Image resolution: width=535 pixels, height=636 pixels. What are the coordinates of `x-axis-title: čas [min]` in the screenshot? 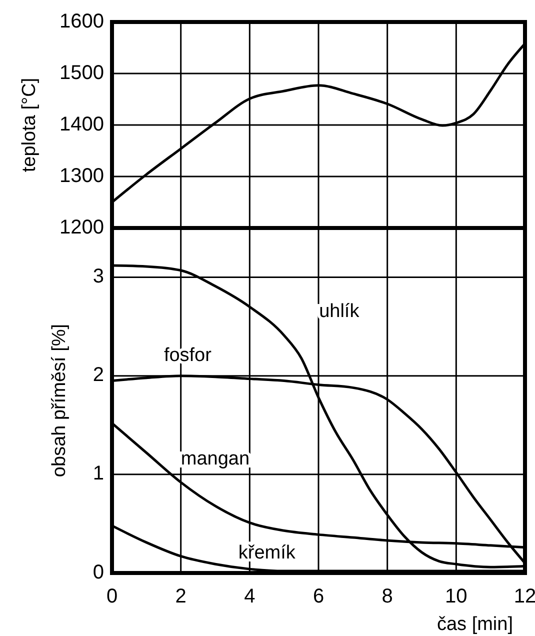 It's located at (475, 625).